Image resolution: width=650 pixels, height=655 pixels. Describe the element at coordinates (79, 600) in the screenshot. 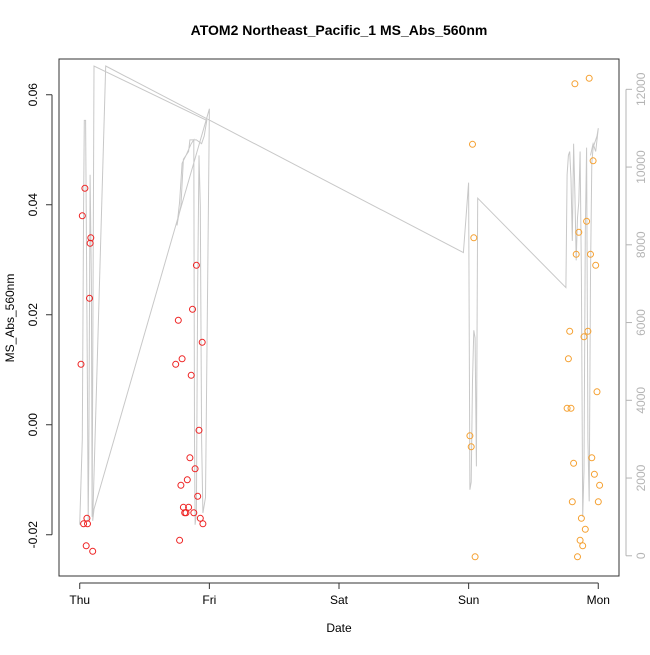

I see `x-tick-label: Thu` at that location.